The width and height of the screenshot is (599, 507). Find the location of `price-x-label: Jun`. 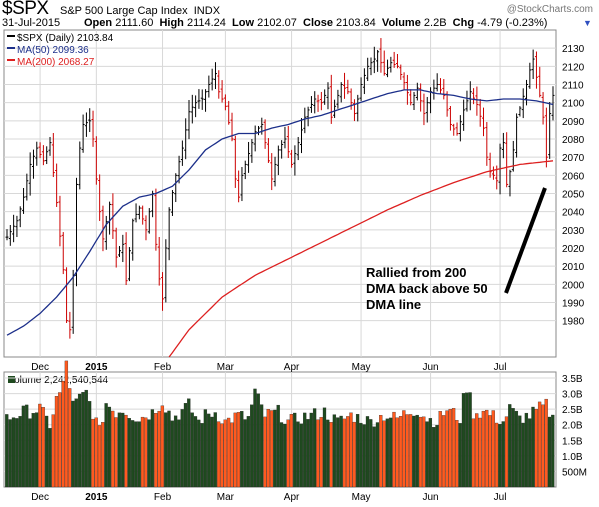

price-x-label: Jun is located at coordinates (431, 367).